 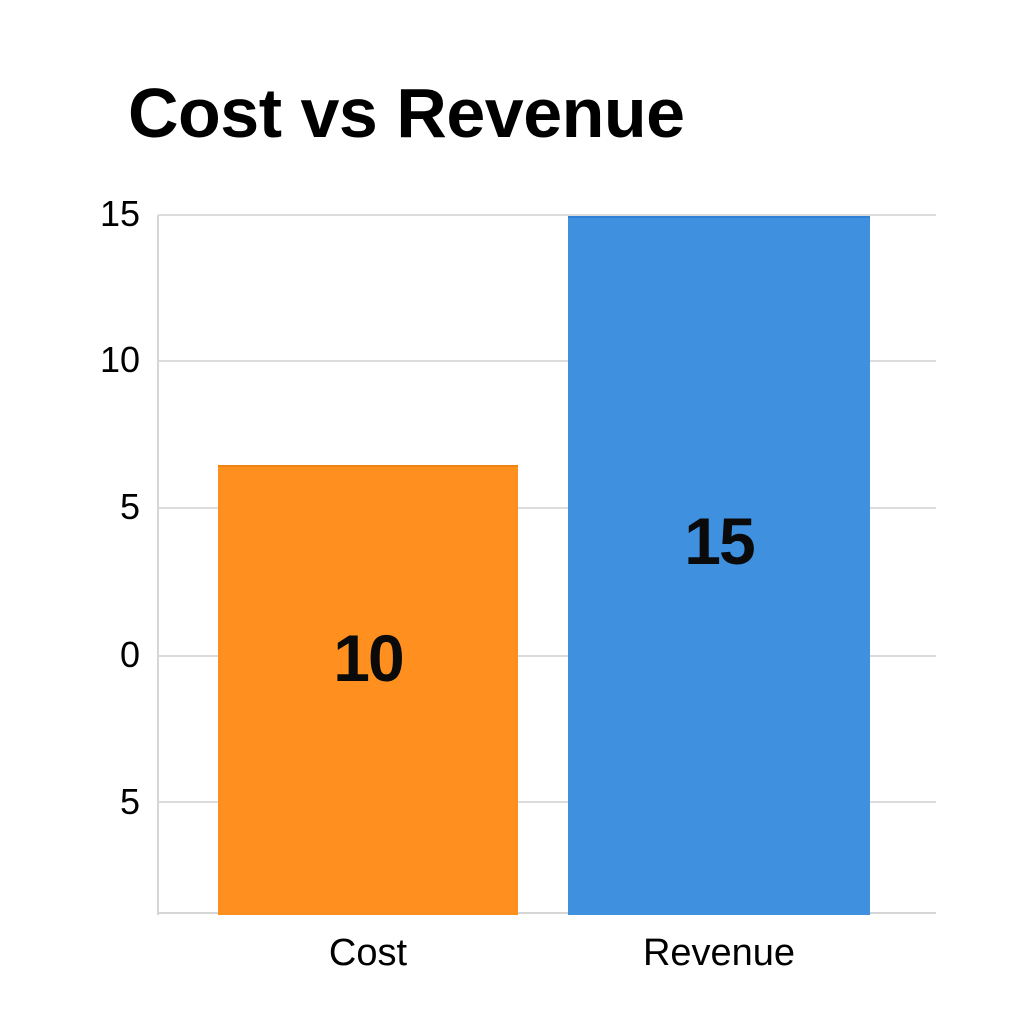 I want to click on x-tick-label-revenue: Revenue, so click(x=719, y=953).